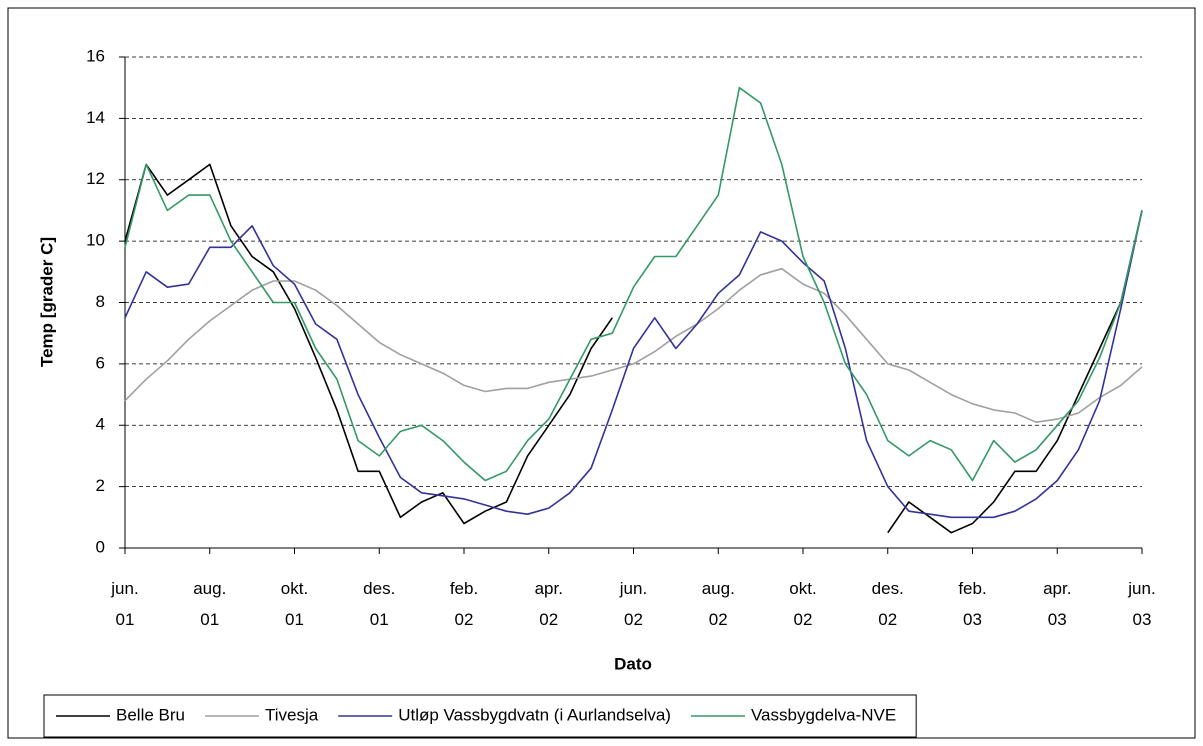 Image resolution: width=1203 pixels, height=746 pixels. Describe the element at coordinates (802, 604) in the screenshot. I see `x-tick-label: okt. 02` at that location.